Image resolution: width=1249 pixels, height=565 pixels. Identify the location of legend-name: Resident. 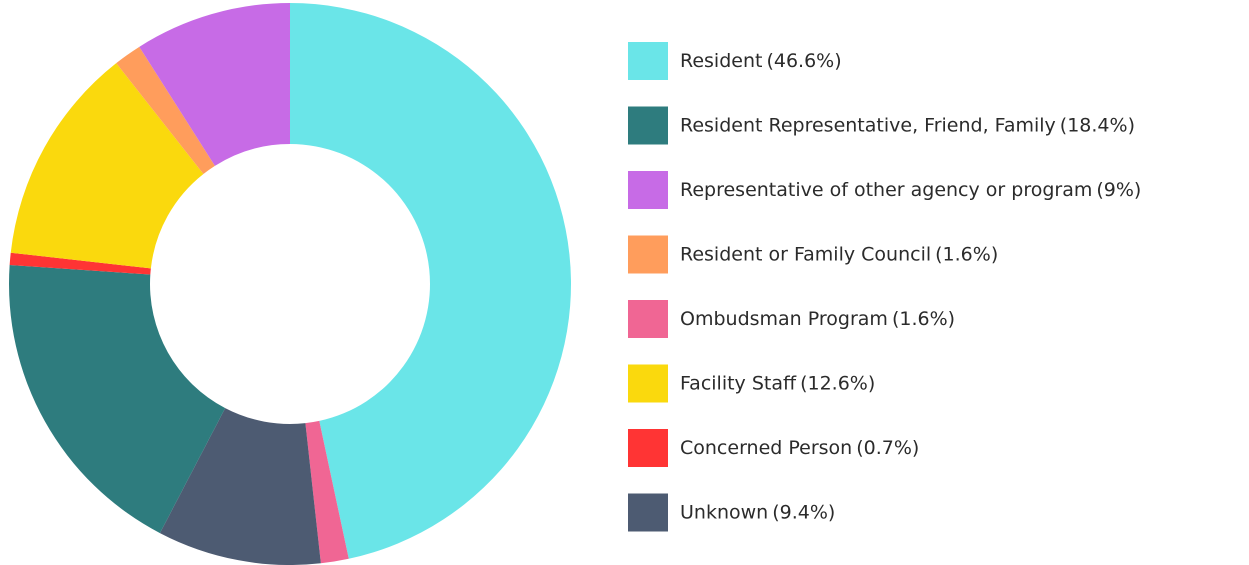
(721, 61).